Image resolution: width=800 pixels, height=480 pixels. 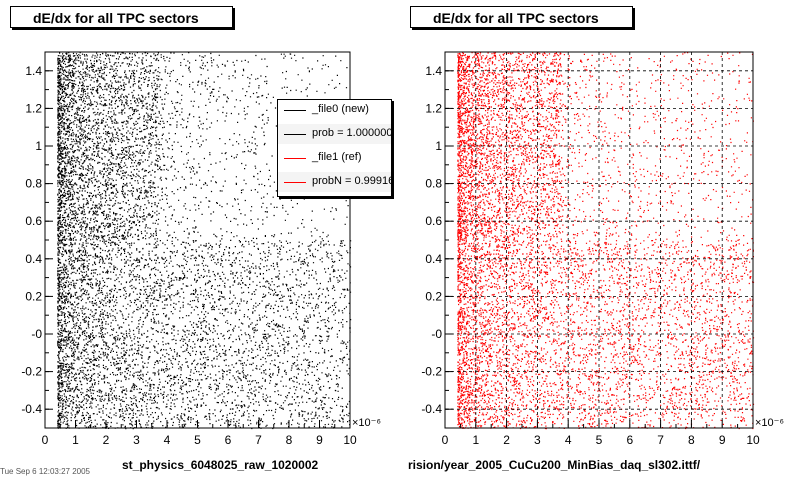 I want to click on chart-title-right: dE/dx for all TPC sectors, so click(x=521, y=17).